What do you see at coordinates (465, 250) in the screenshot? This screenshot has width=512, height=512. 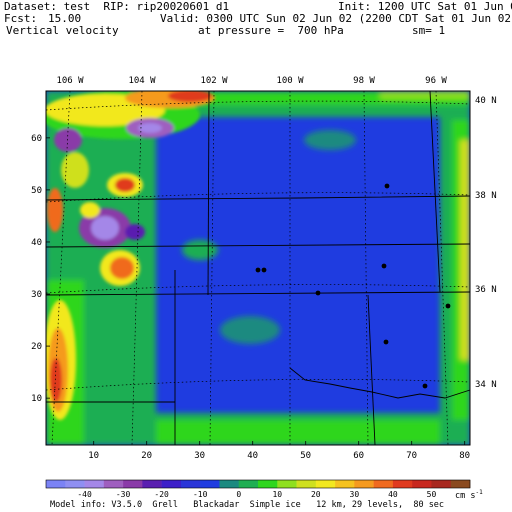 I see `field-east-band-yellow` at bounding box center [465, 250].